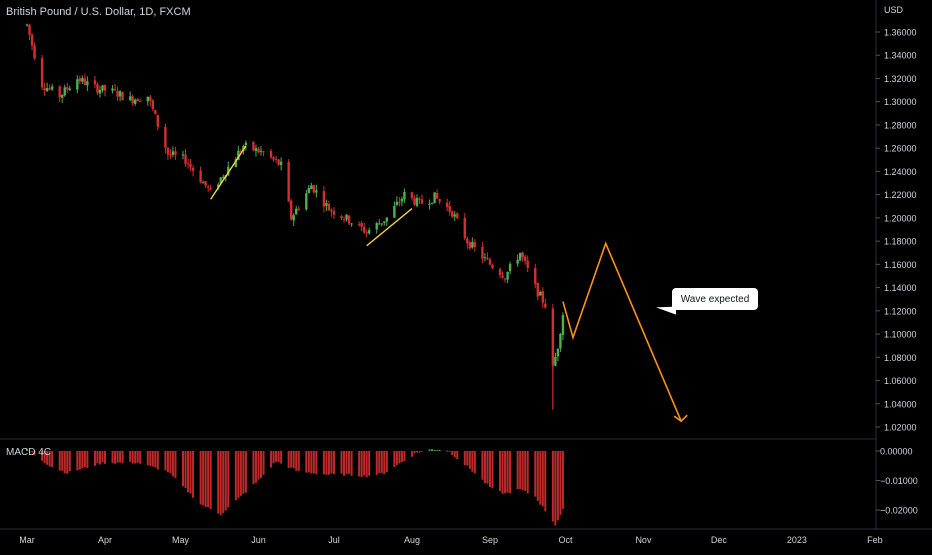 The height and width of the screenshot is (555, 932). What do you see at coordinates (900, 242) in the screenshot?
I see `price-tick-label: 1.18000` at bounding box center [900, 242].